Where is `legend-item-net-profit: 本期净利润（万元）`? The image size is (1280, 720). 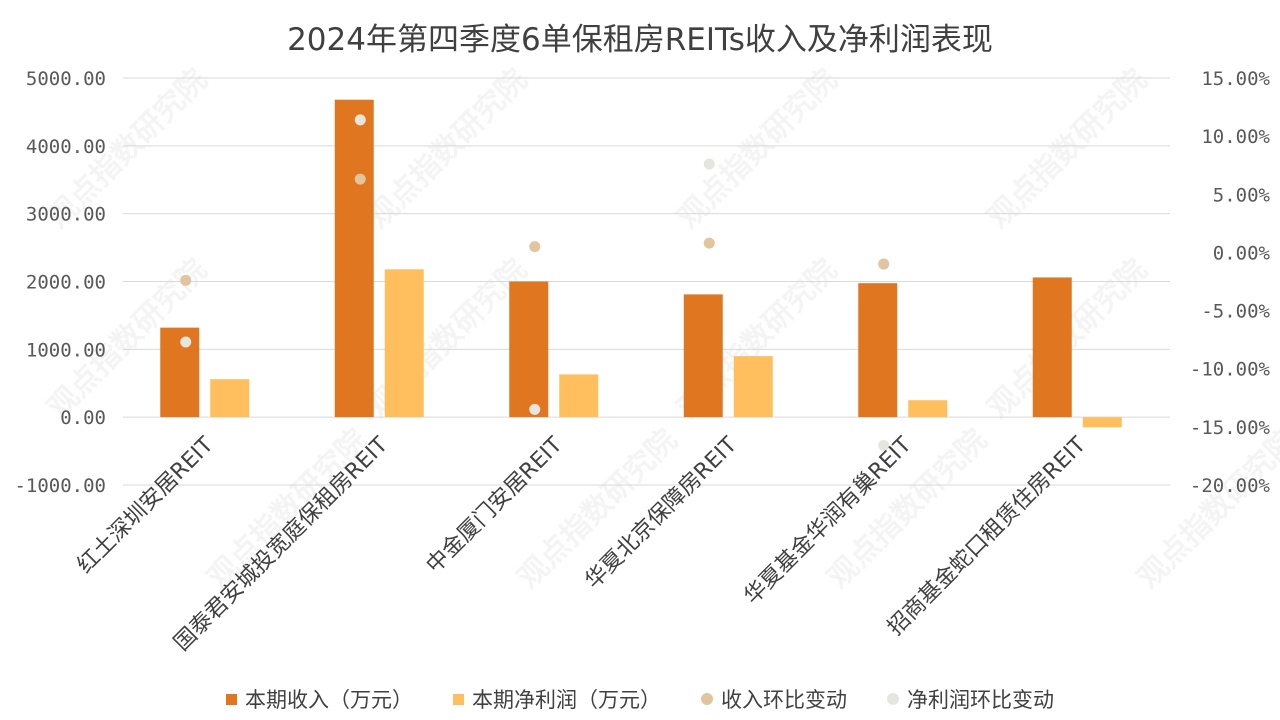 legend-item-net-profit: 本期净利润（万元） is located at coordinates (557, 699).